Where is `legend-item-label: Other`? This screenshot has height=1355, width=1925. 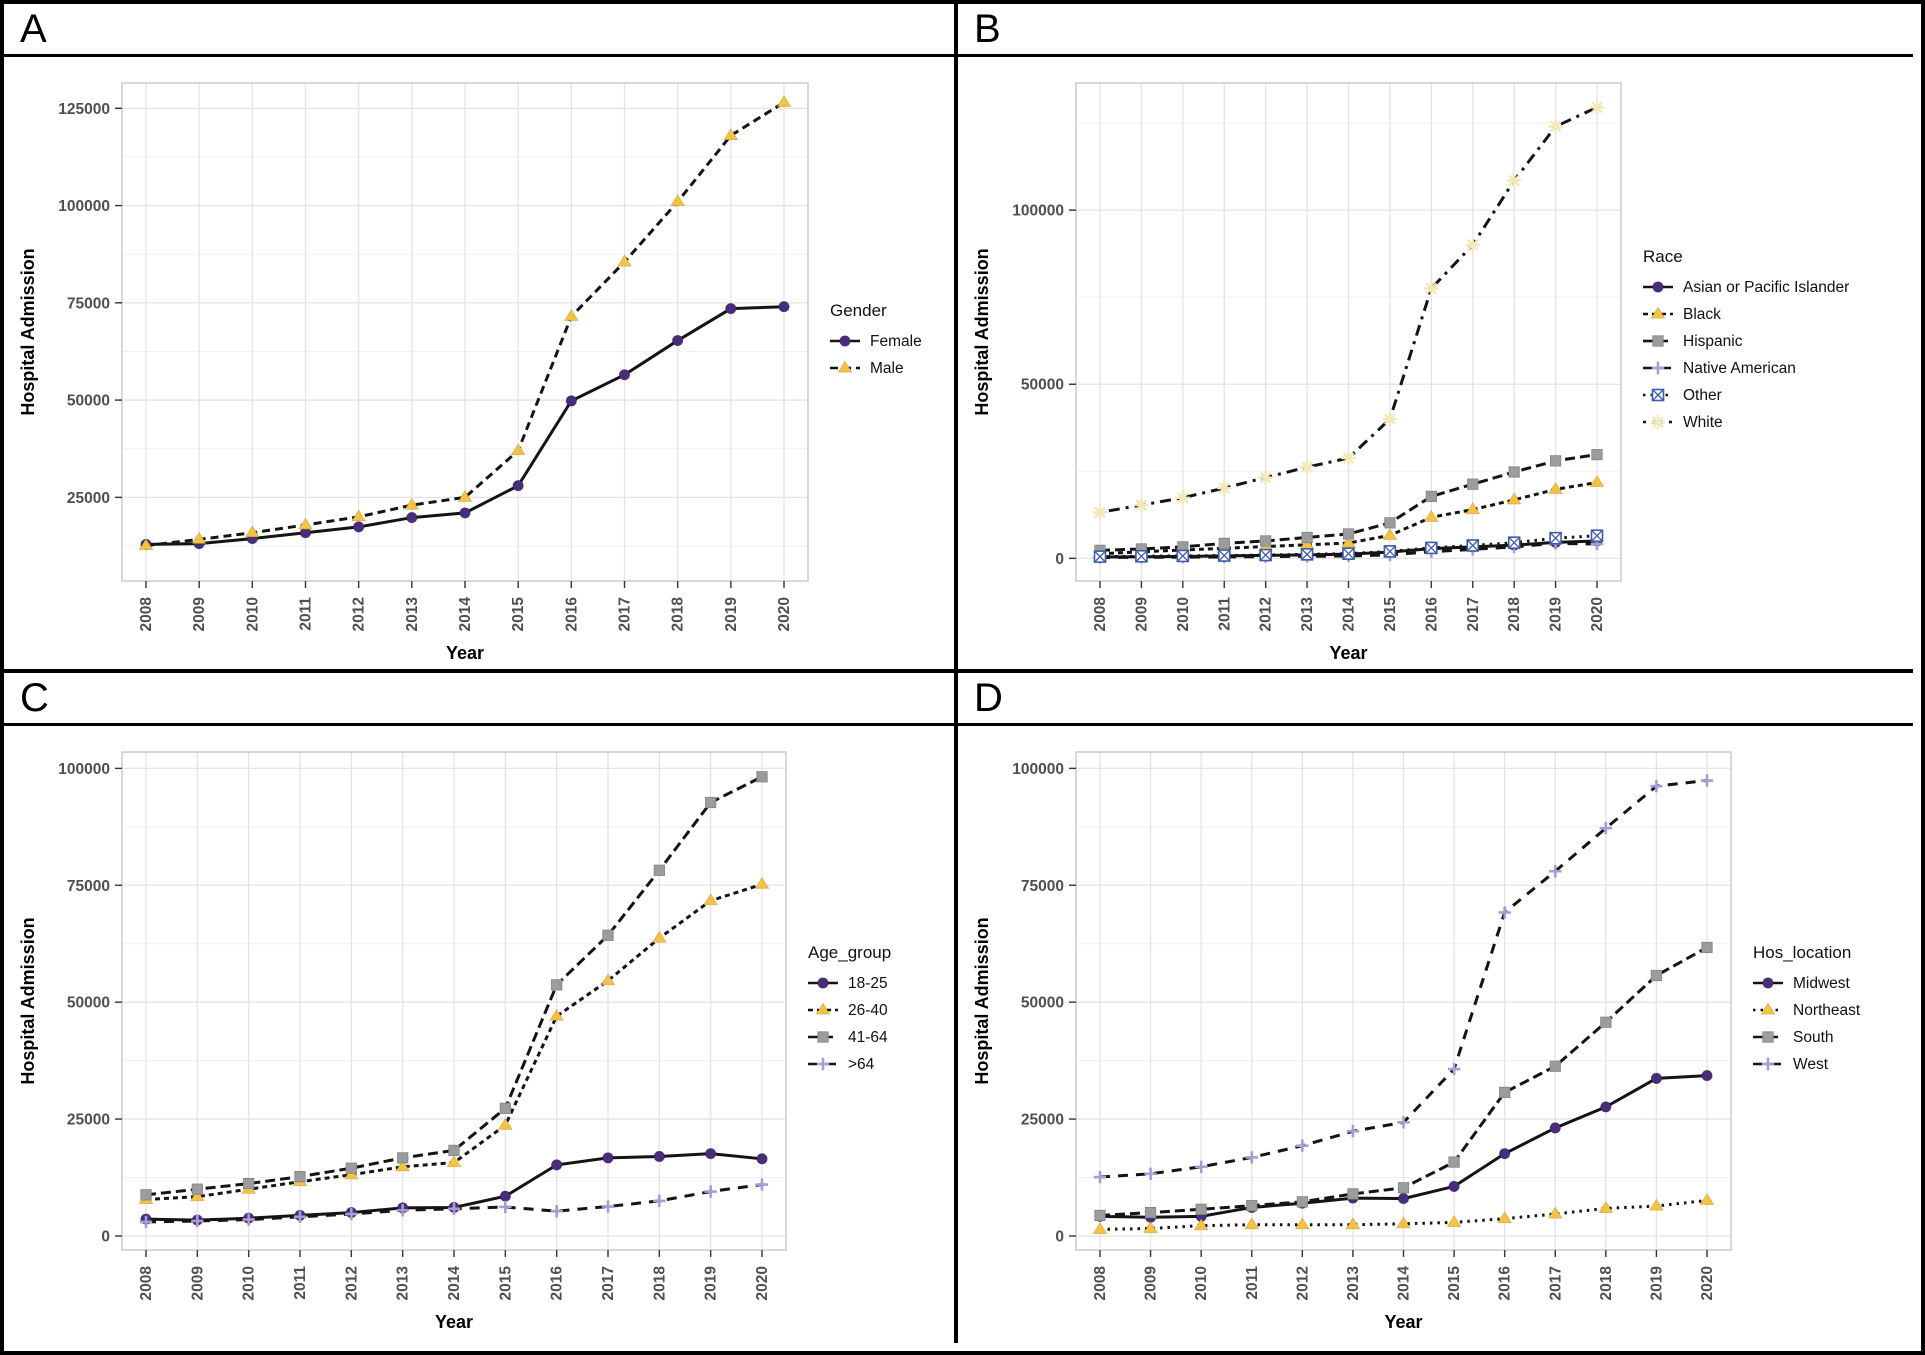
legend-item-label: Other is located at coordinates (1702, 395).